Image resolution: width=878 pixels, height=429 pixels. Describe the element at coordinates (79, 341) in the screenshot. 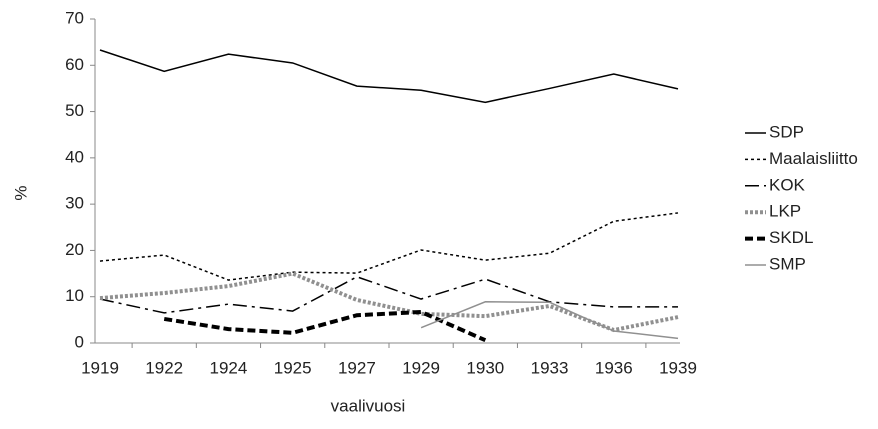

I see `y-tick-label: 0` at that location.